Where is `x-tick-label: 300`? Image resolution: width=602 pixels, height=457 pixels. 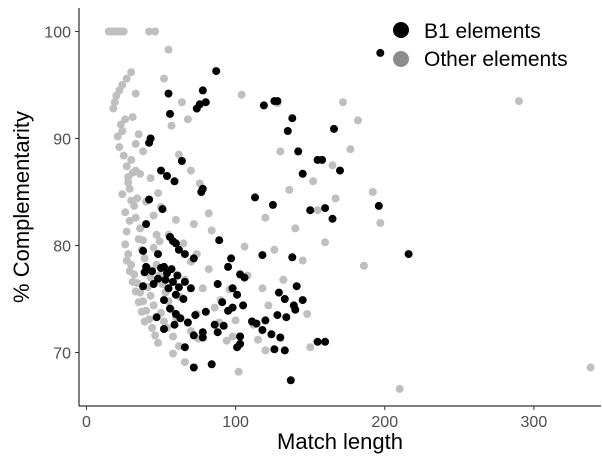 x-tick-label: 300 is located at coordinates (534, 422).